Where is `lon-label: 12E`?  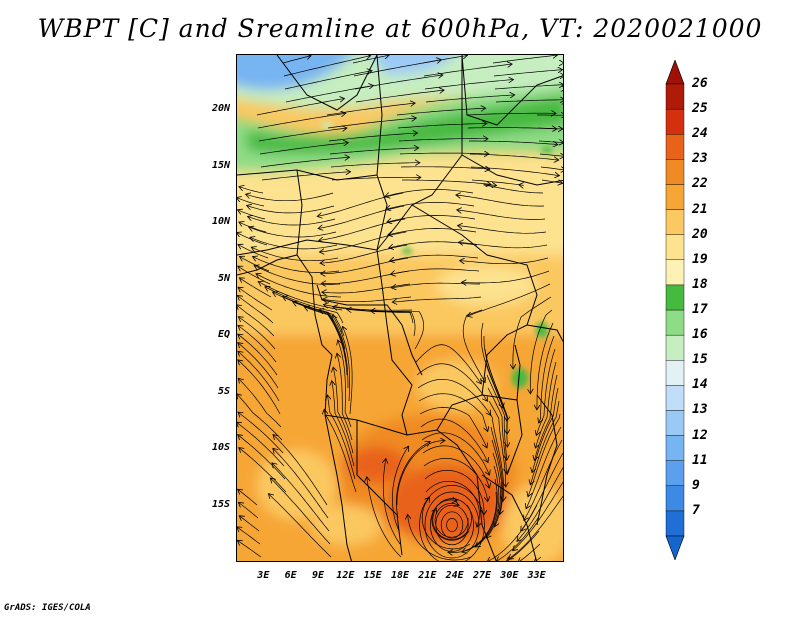 lon-label: 12E is located at coordinates (345, 575).